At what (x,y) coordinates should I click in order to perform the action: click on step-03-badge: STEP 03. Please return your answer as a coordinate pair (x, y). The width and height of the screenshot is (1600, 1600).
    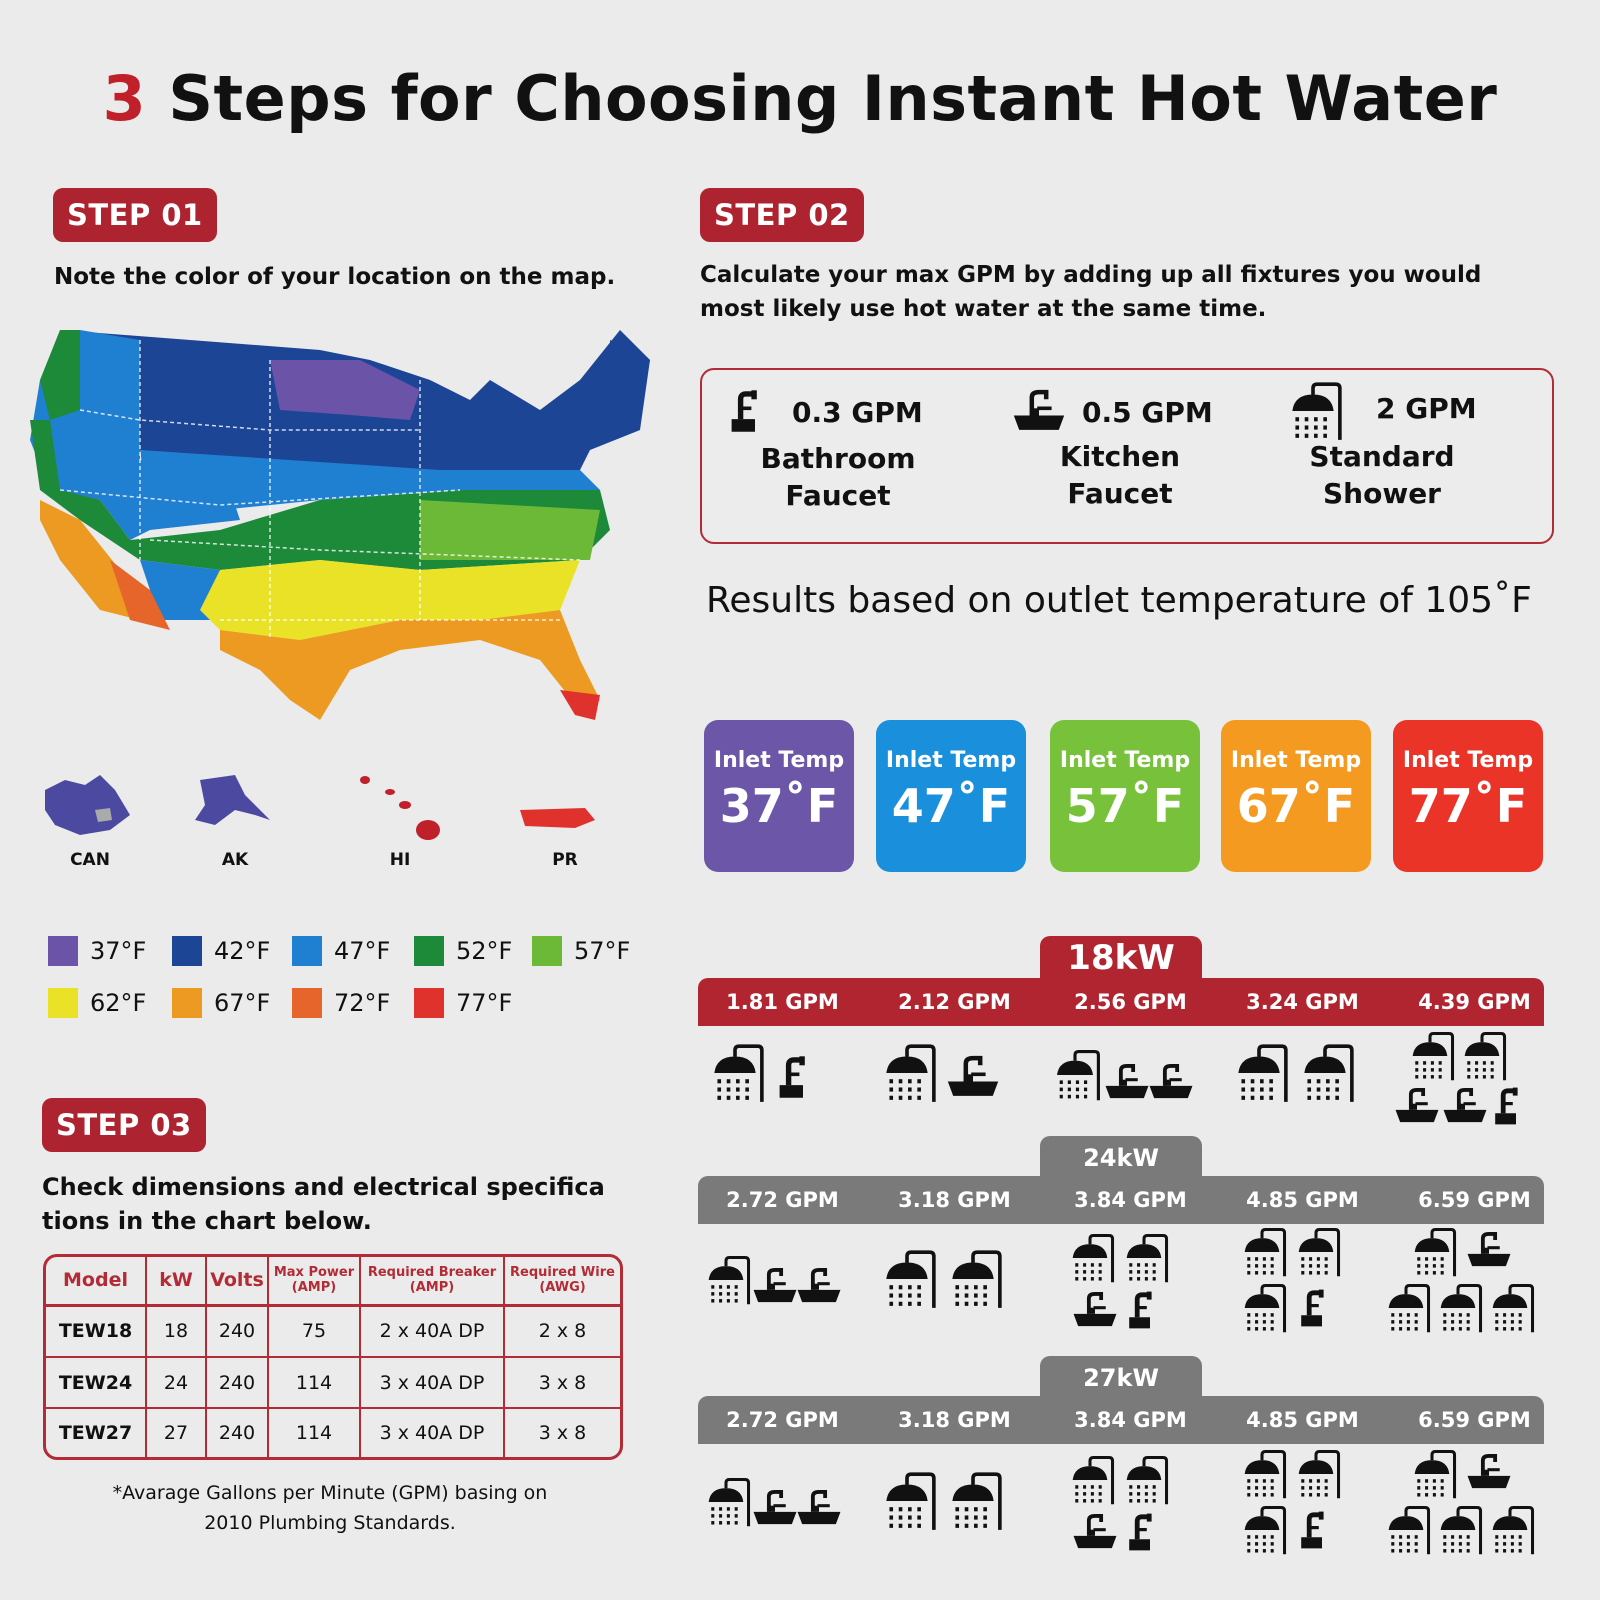
    Looking at the image, I should click on (124, 1125).